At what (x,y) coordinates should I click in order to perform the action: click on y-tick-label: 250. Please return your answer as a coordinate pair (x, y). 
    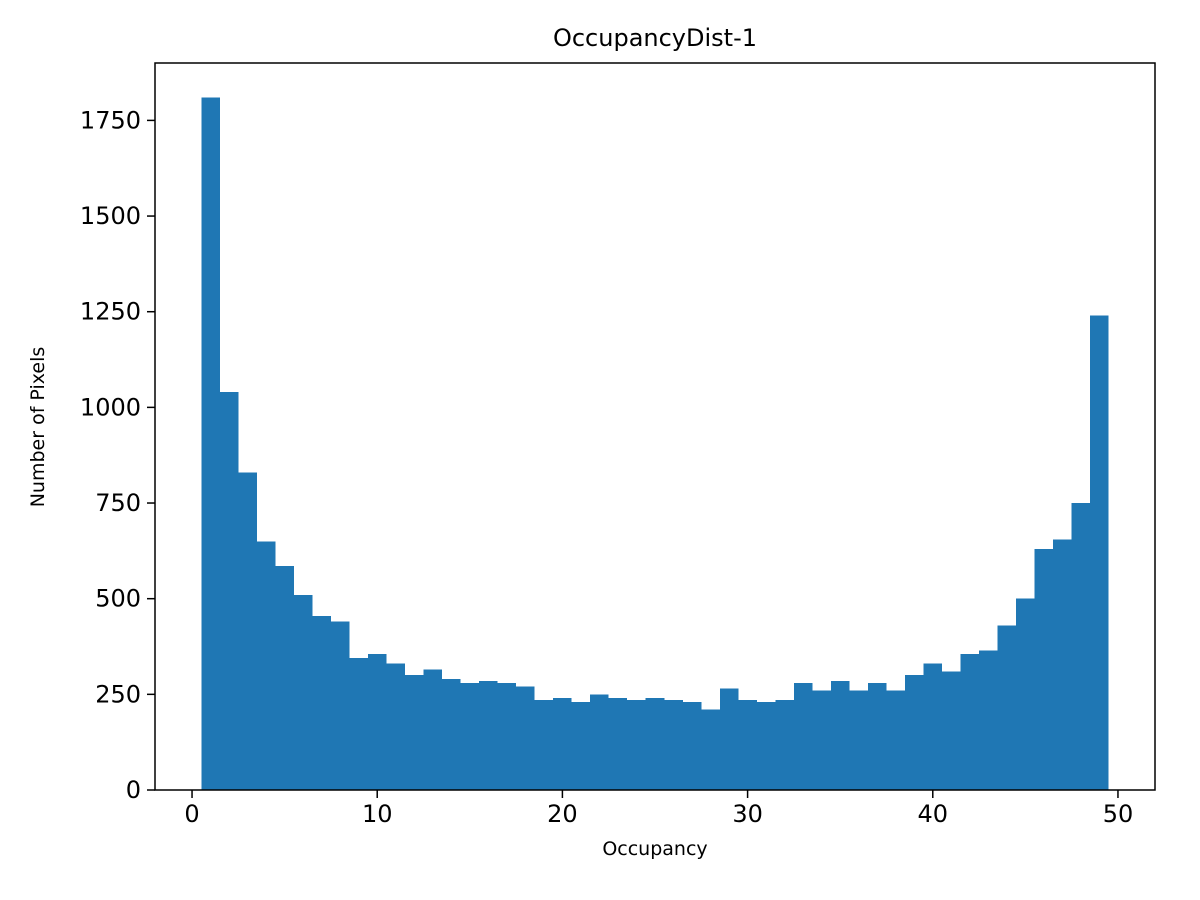
    Looking at the image, I should click on (118, 694).